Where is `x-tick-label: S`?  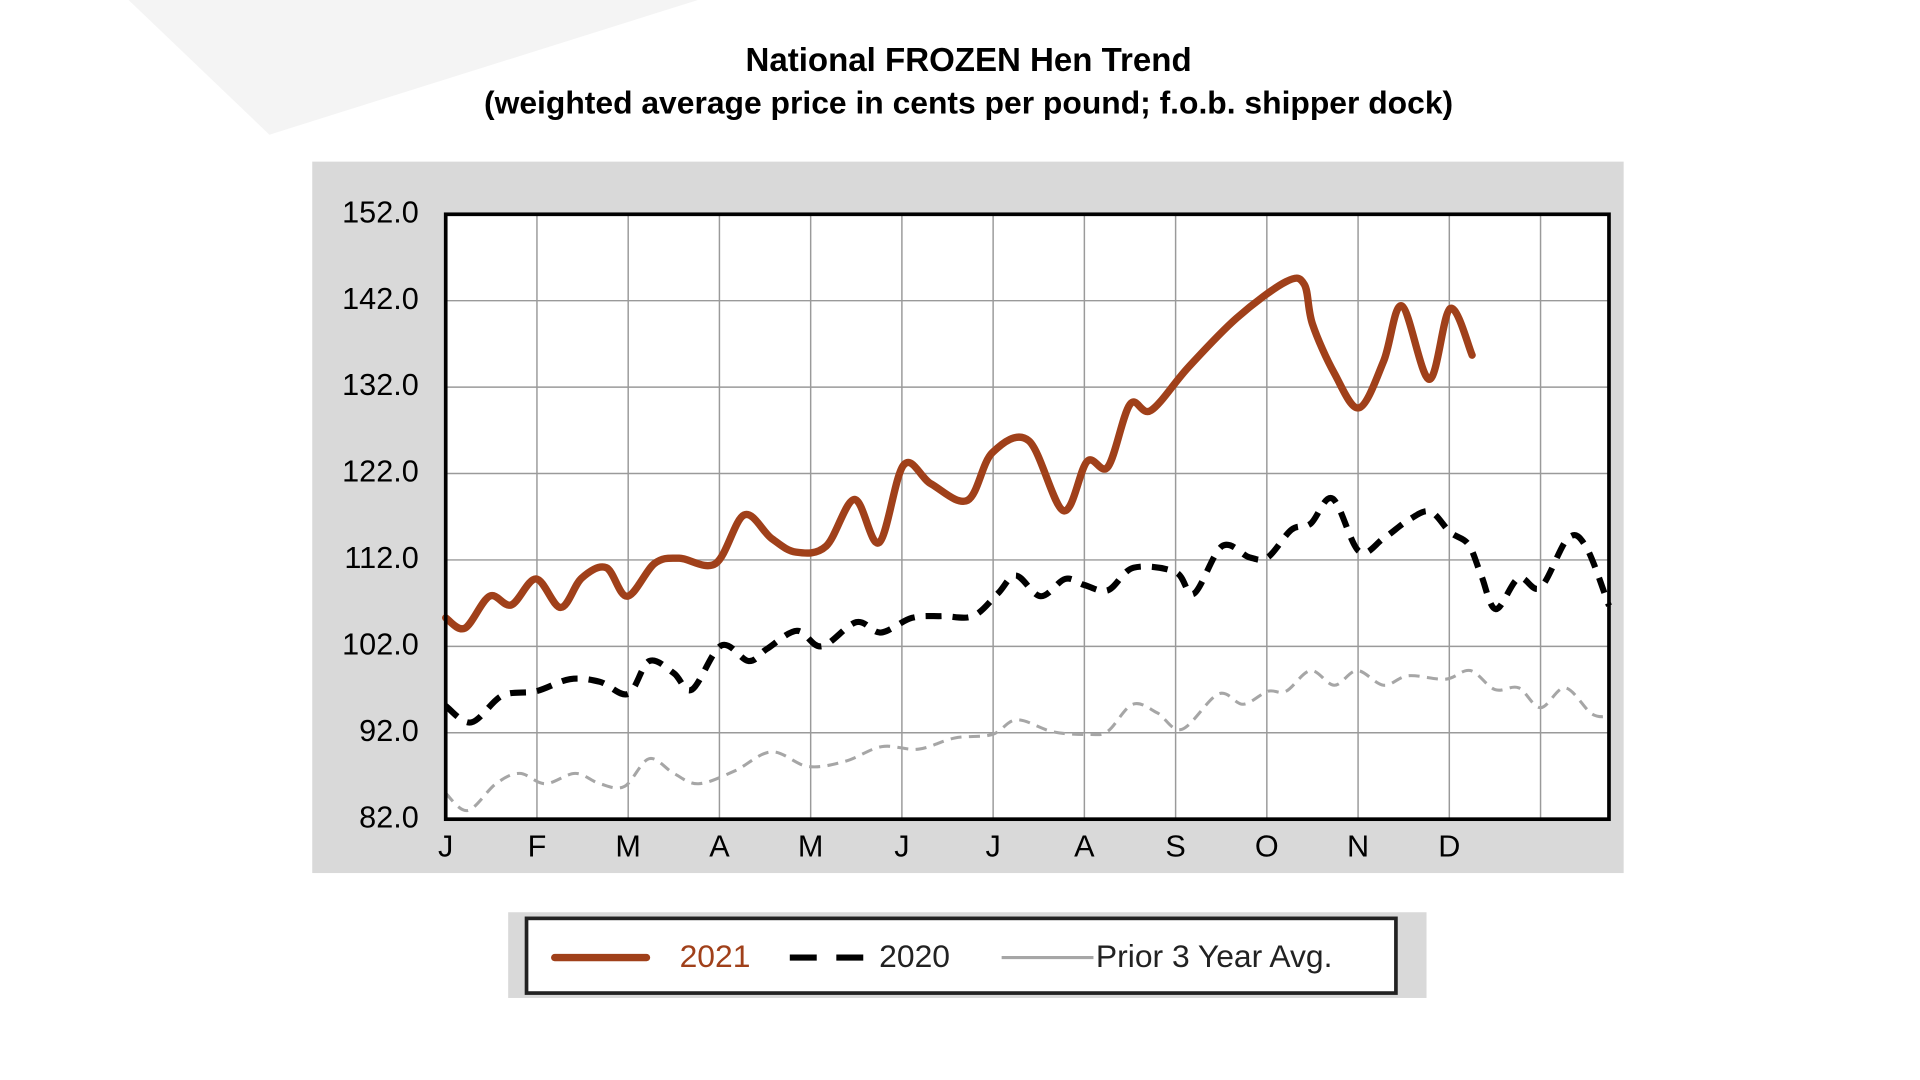 x-tick-label: S is located at coordinates (1175, 847).